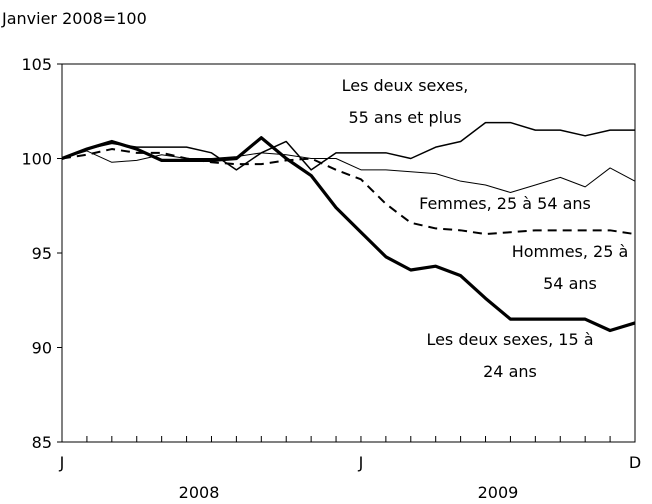 This screenshot has height=504, width=652. Describe the element at coordinates (42, 442) in the screenshot. I see `y-tick-label: 85` at that location.